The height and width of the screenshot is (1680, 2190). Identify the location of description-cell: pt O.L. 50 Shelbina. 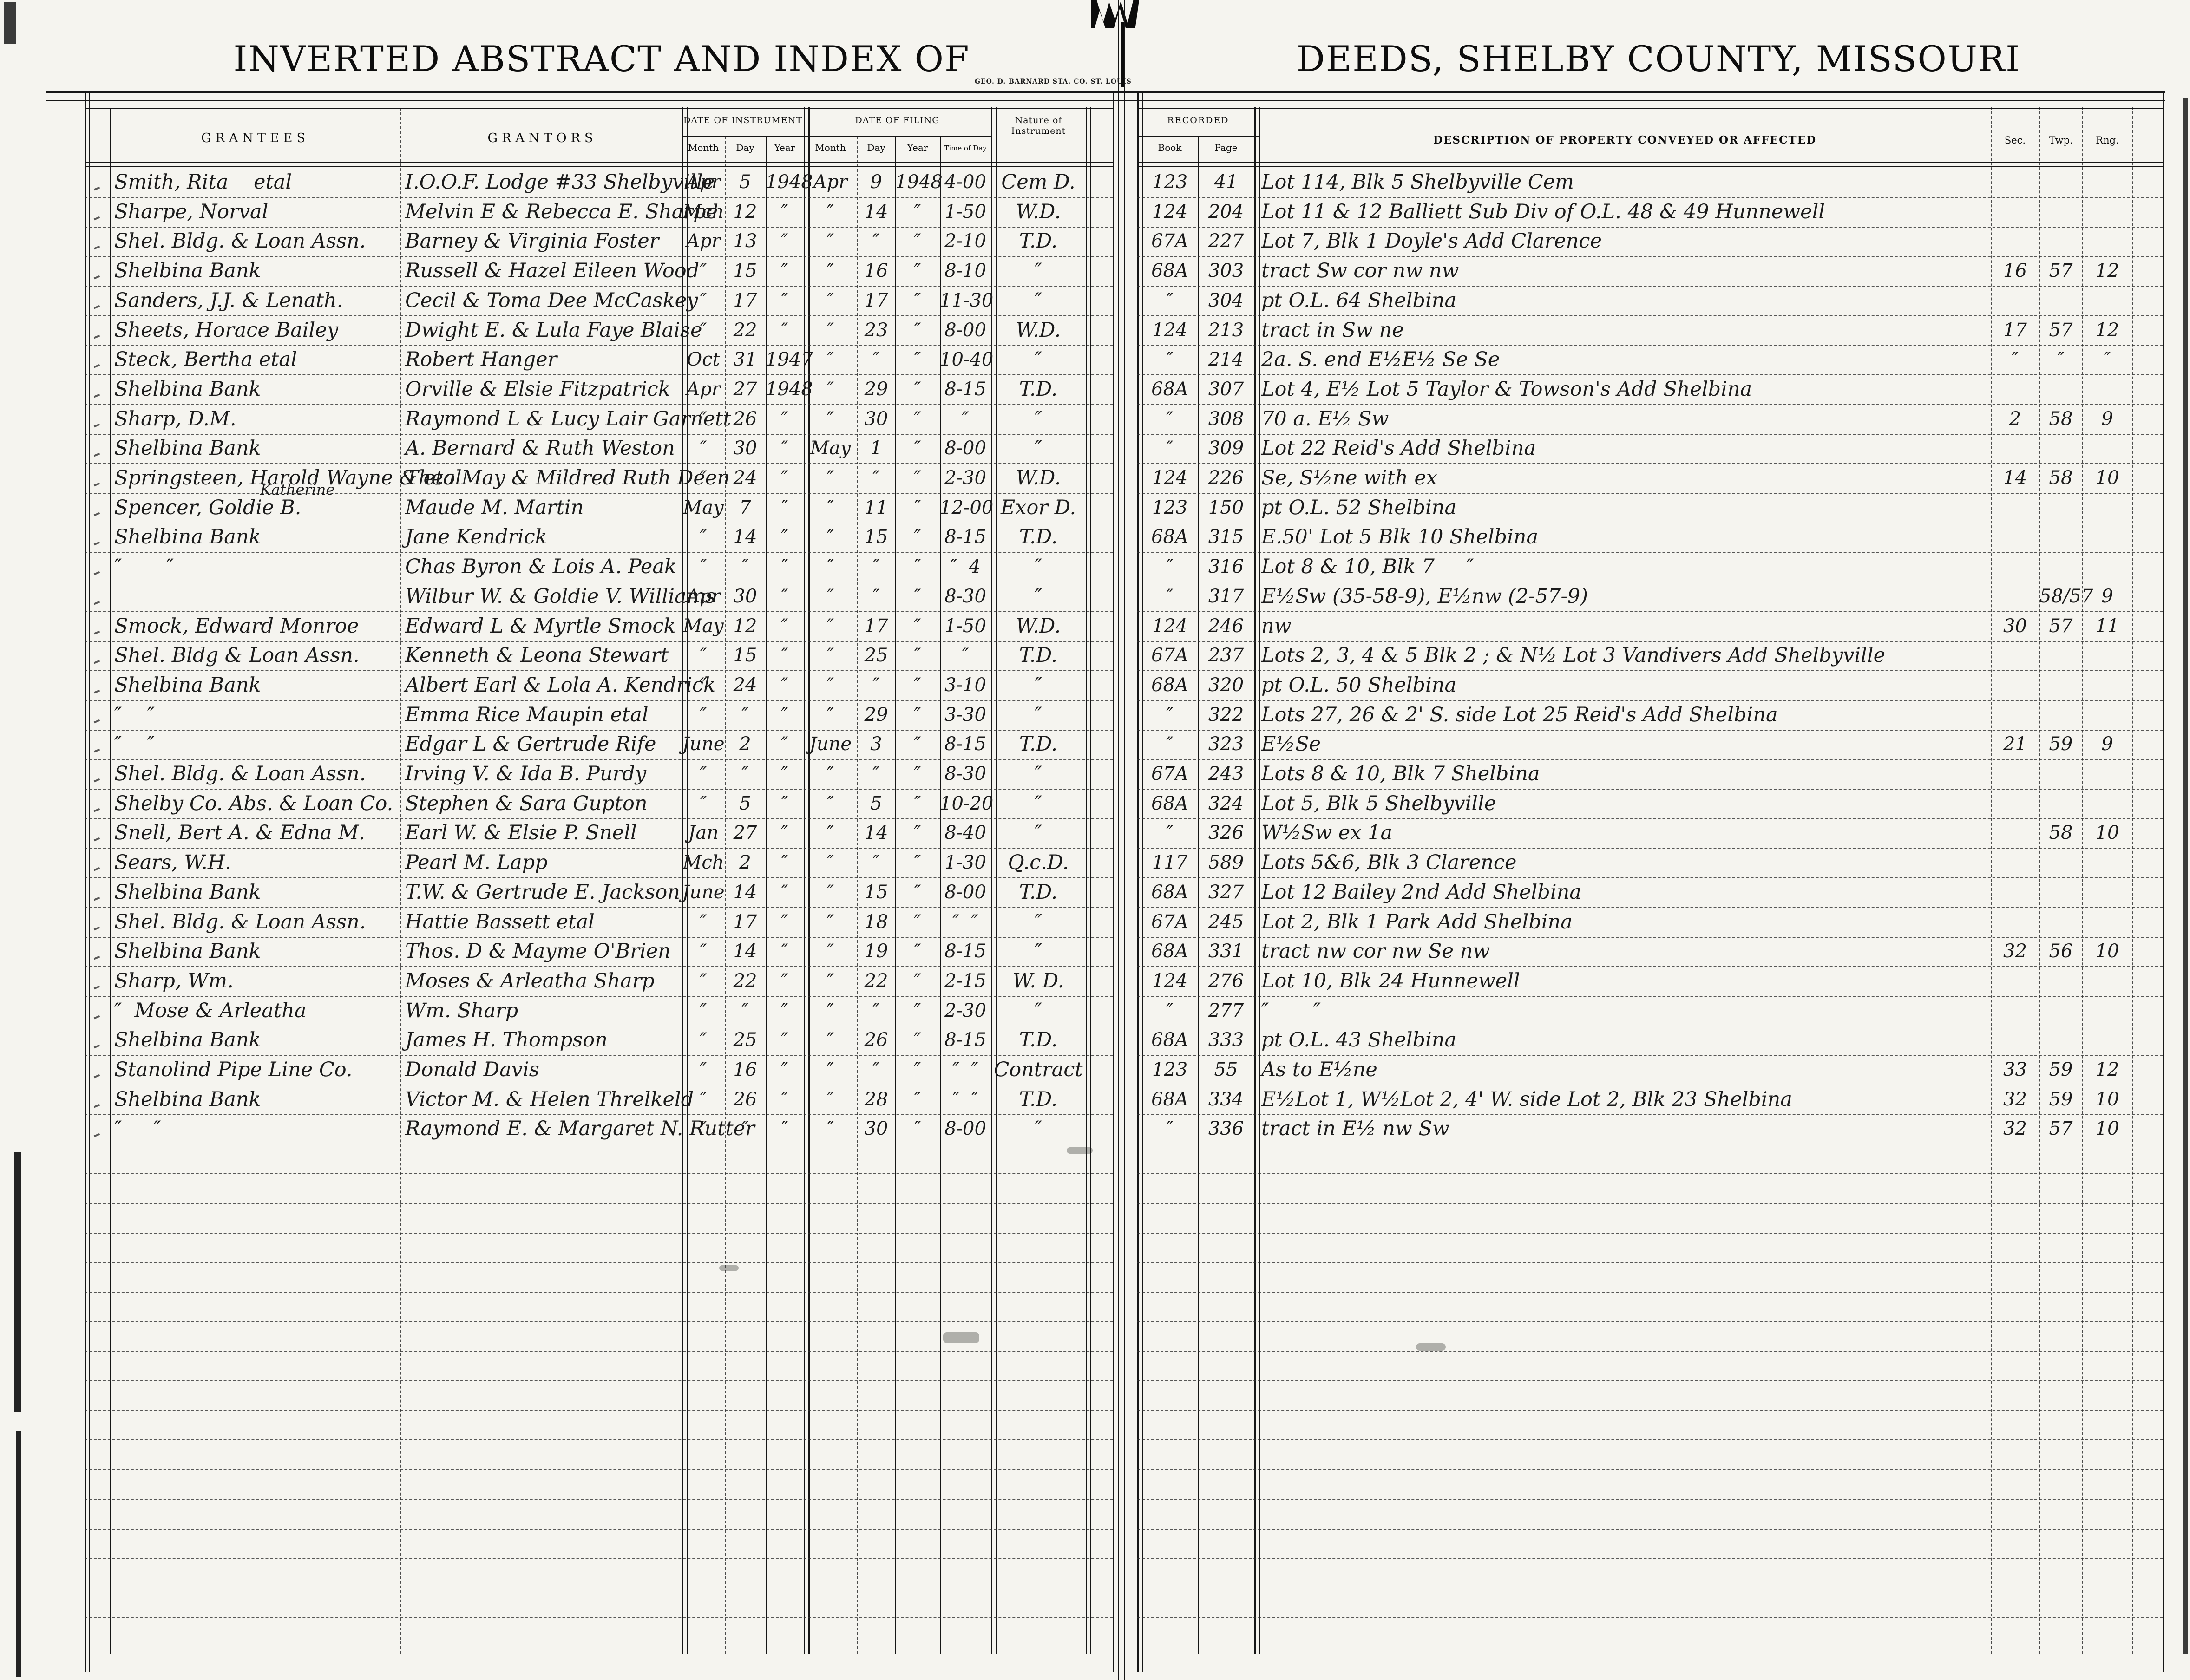
(1359, 685).